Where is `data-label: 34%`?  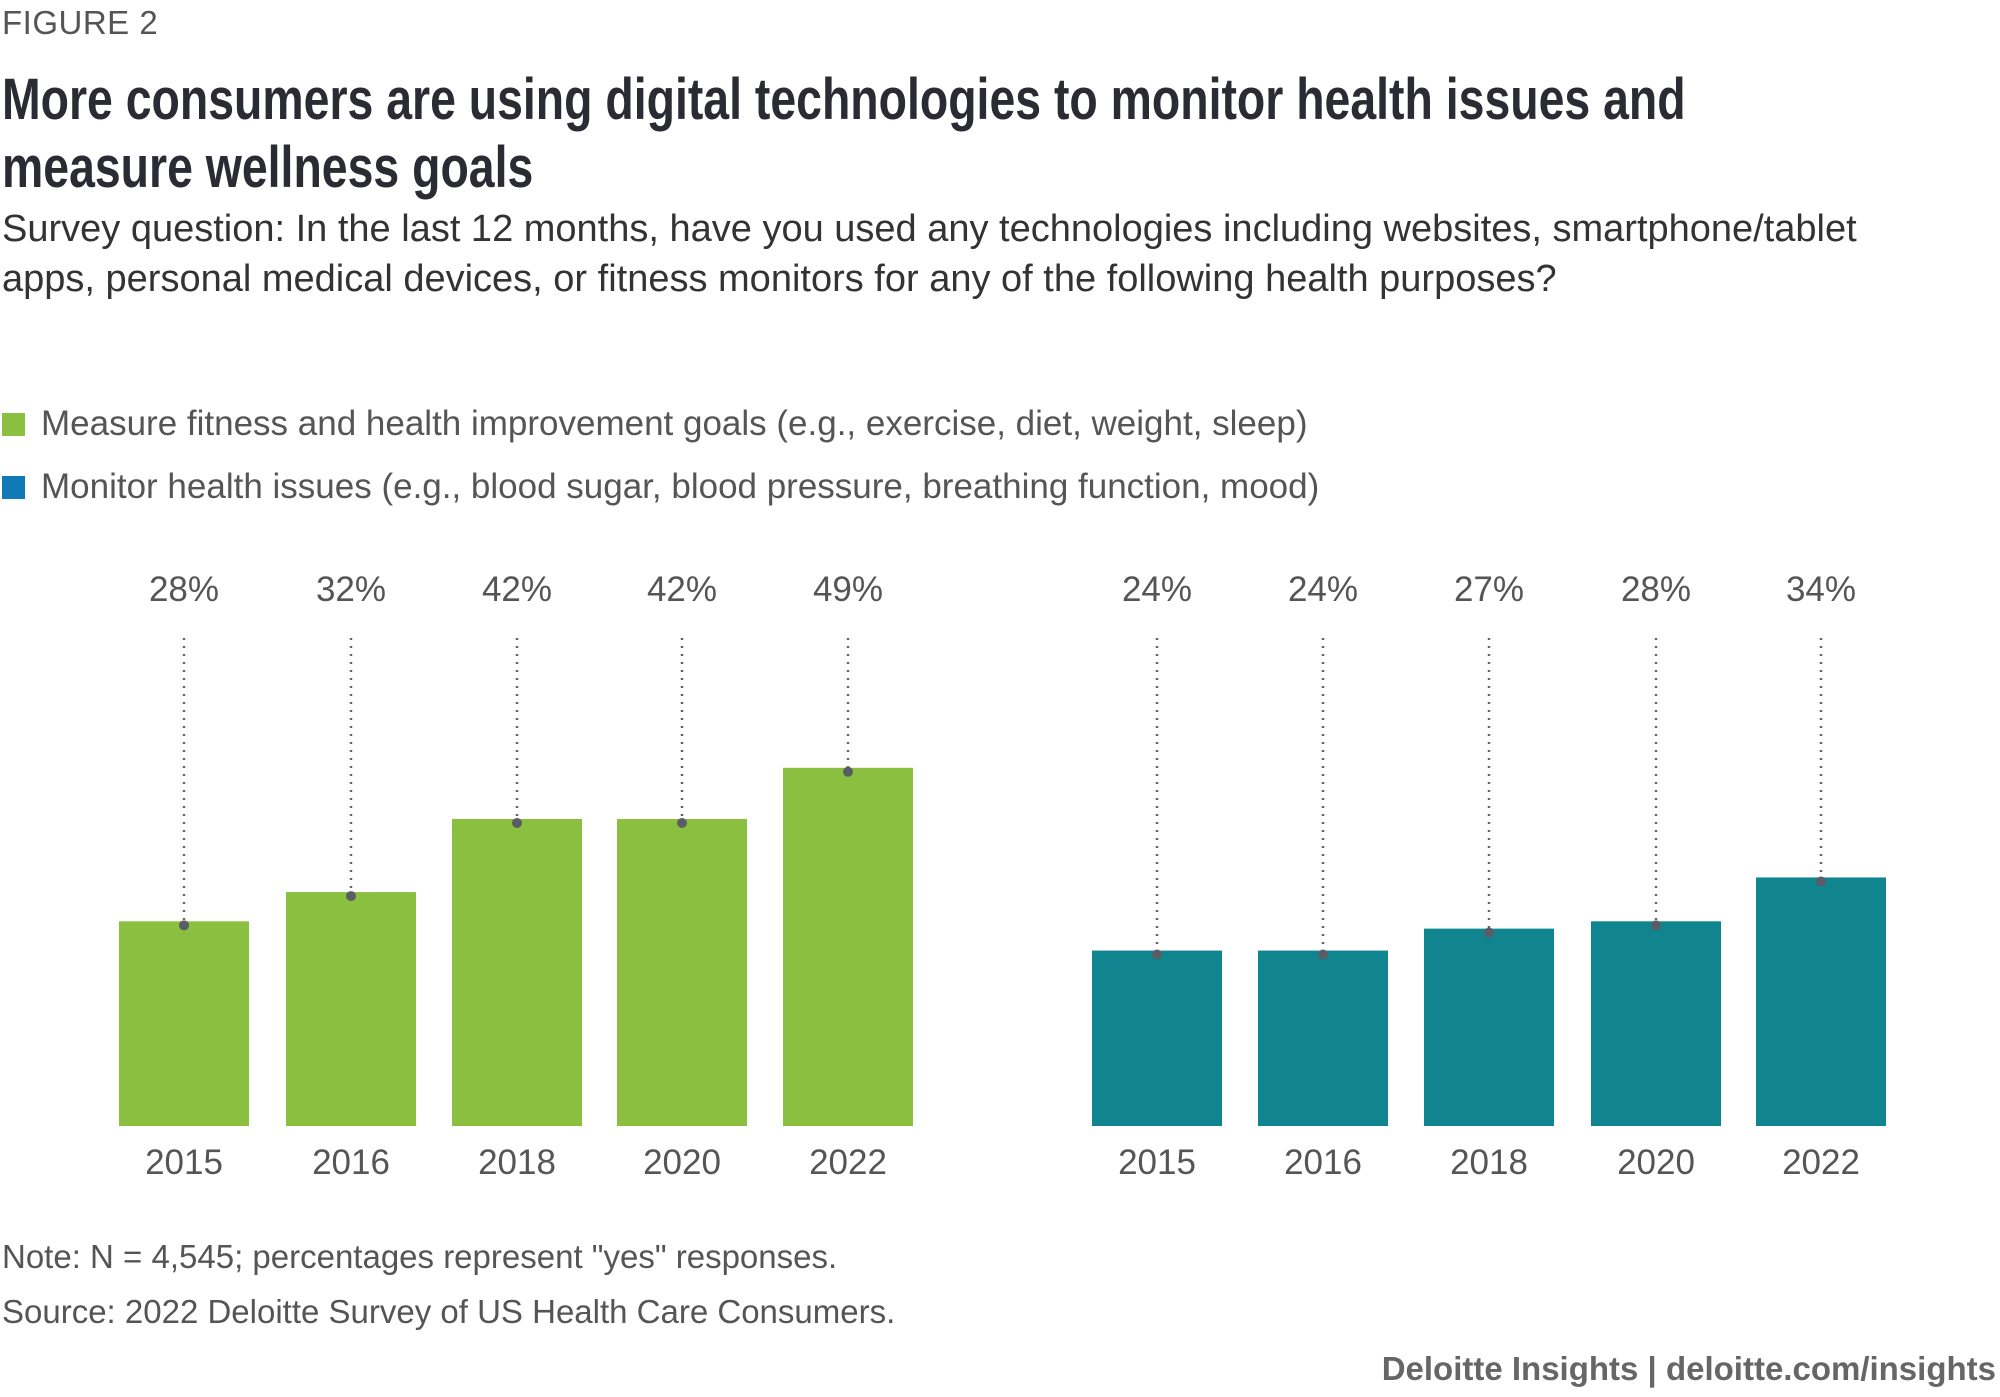 data-label: 34% is located at coordinates (1821, 589).